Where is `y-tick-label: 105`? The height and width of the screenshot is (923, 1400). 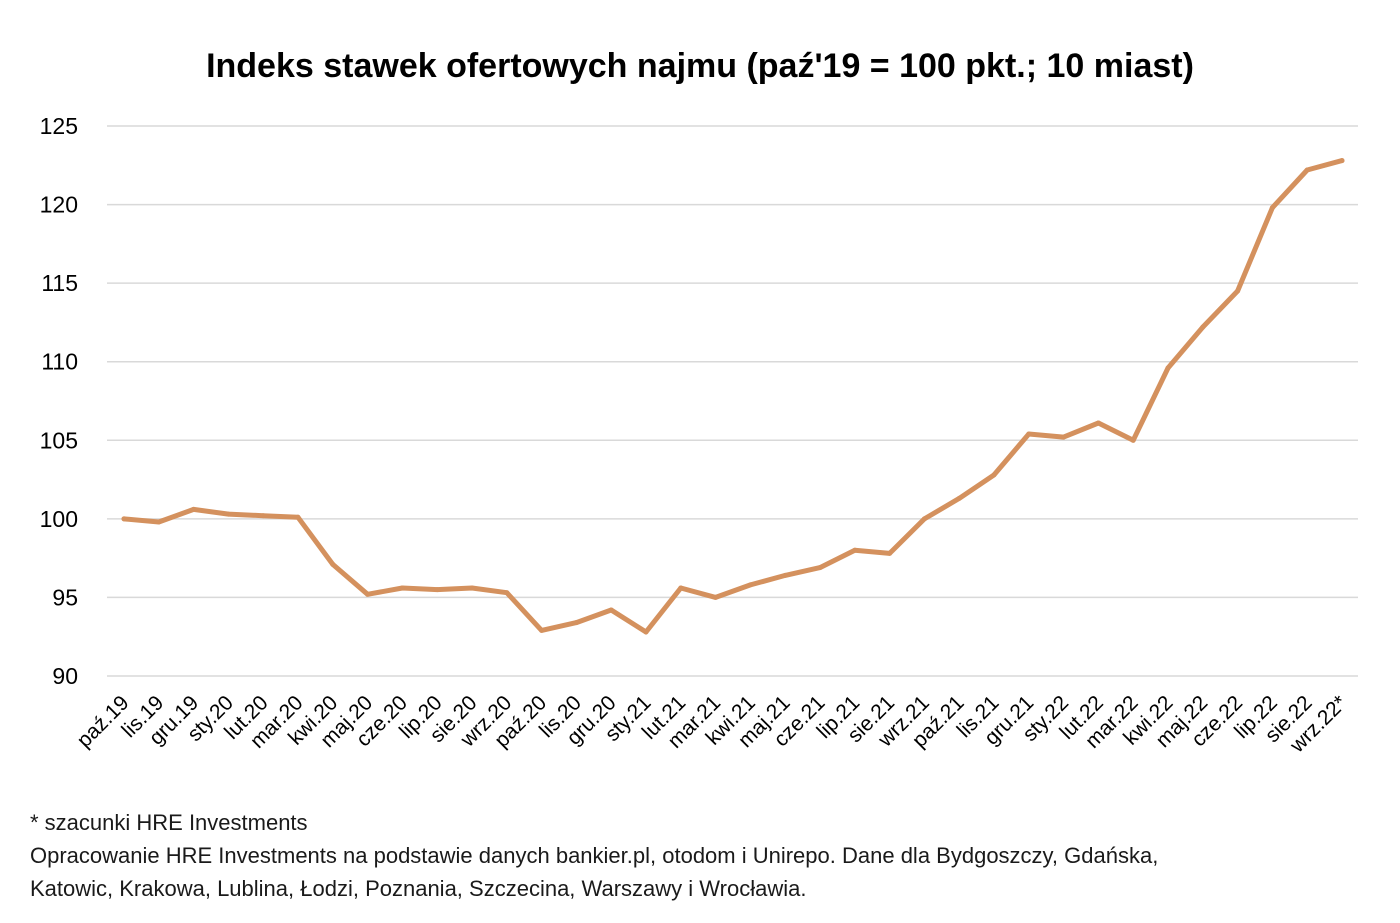 y-tick-label: 105 is located at coordinates (59, 440).